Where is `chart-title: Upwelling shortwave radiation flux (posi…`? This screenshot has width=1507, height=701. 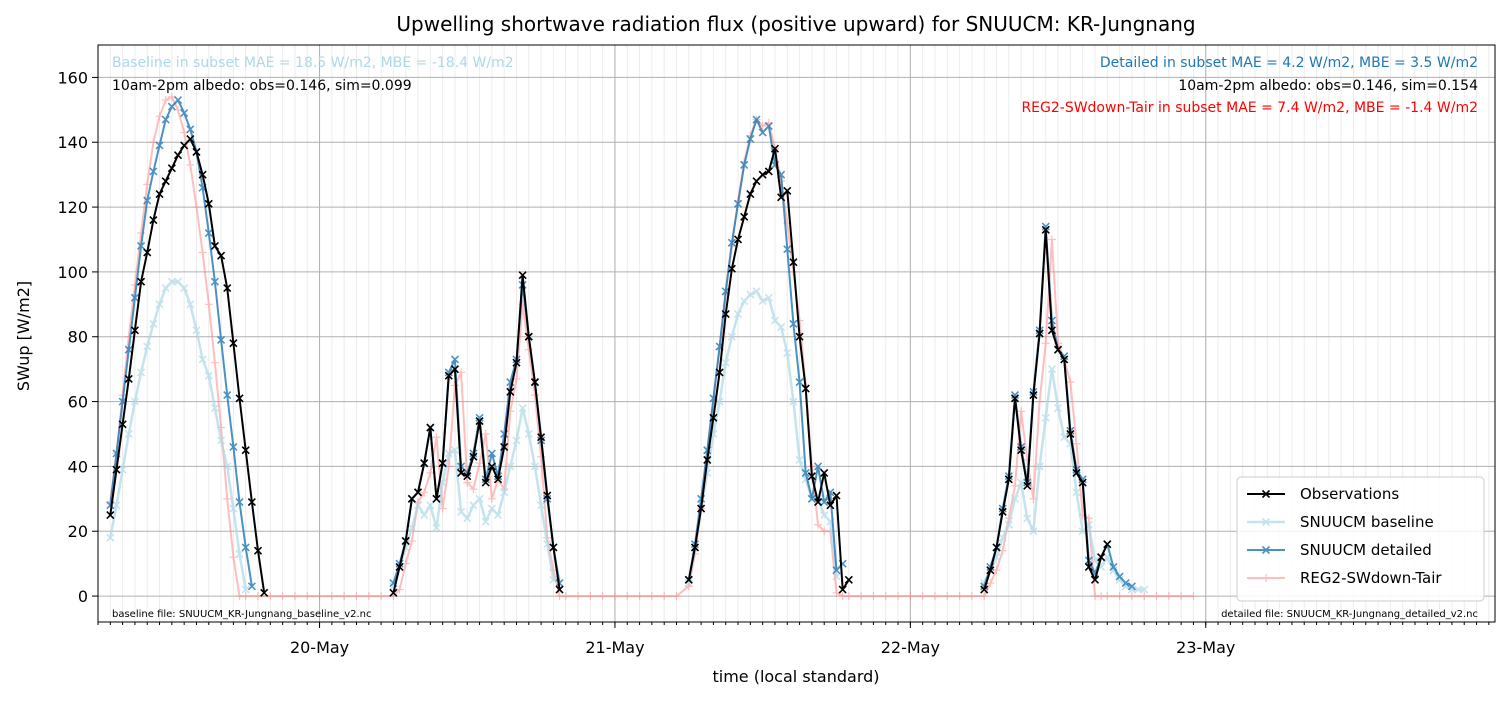 chart-title: Upwelling shortwave radiation flux (posi… is located at coordinates (795, 24).